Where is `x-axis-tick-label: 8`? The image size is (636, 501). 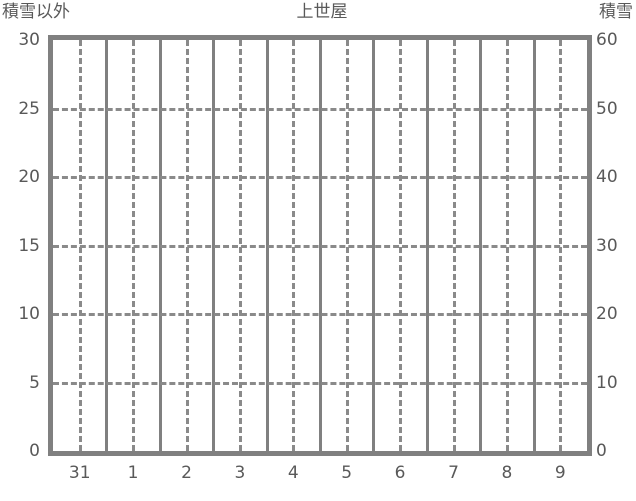
x-axis-tick-label: 8 is located at coordinates (507, 473).